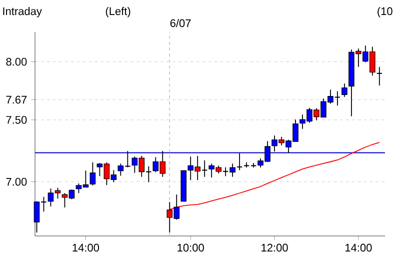  What do you see at coordinates (385, 12) in the screenshot?
I see `text: (10` at bounding box center [385, 12].